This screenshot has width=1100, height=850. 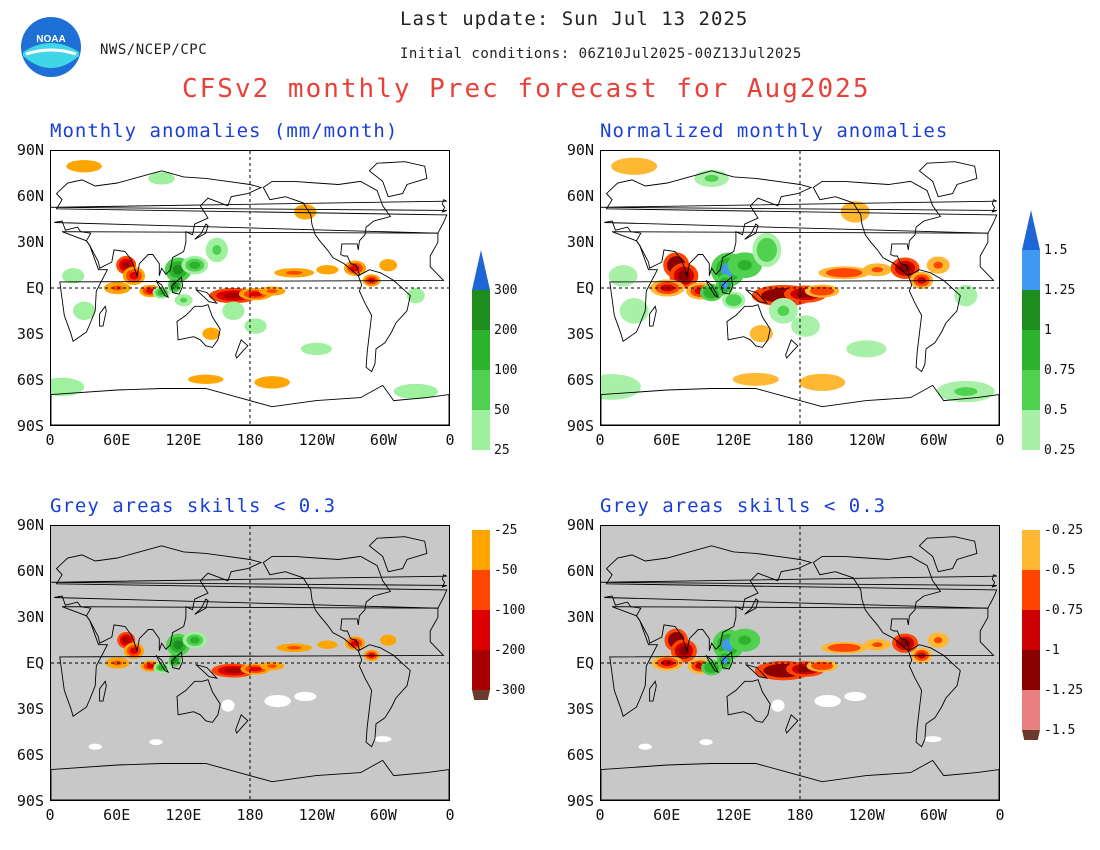 I want to click on colorbar-label: -25, so click(x=505, y=530).